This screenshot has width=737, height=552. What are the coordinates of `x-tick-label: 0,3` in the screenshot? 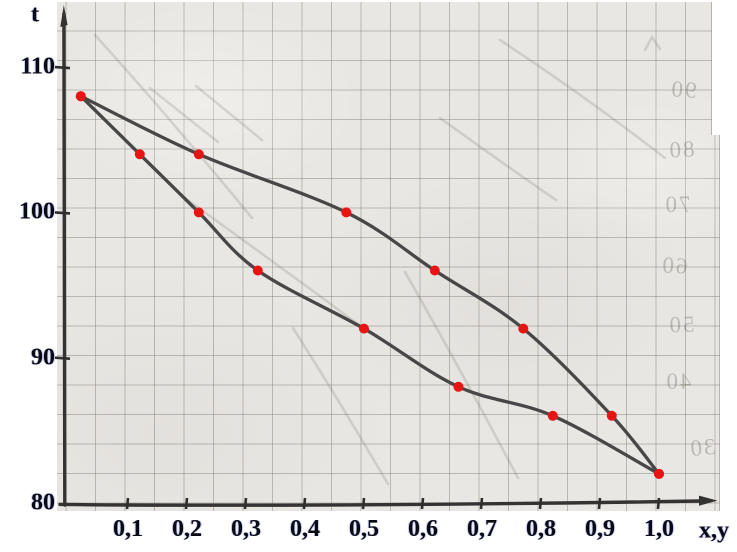 It's located at (246, 529).